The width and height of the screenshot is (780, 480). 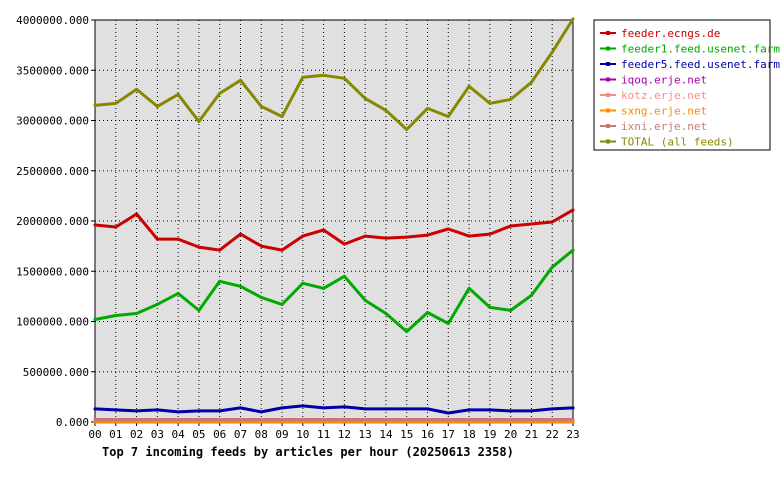 What do you see at coordinates (700, 64) in the screenshot?
I see `legend-label: feeder5.feed.usenet.farm` at bounding box center [700, 64].